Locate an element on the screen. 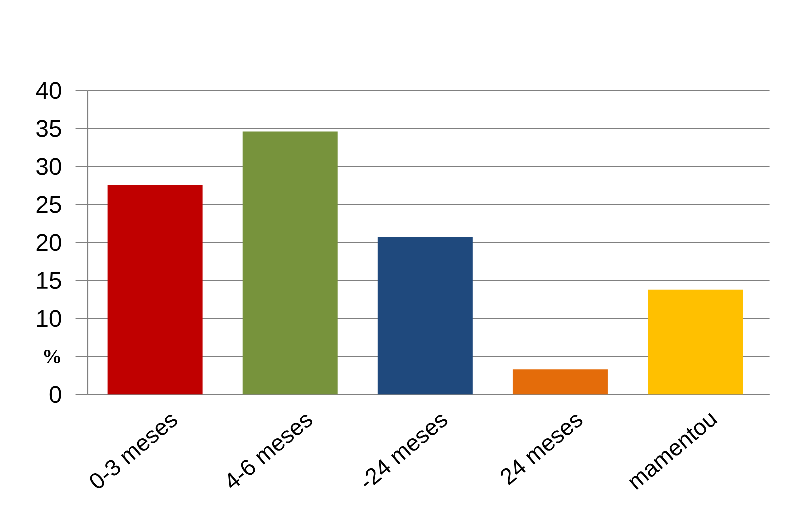 This screenshot has height=508, width=800. y-tick-label: 20 is located at coordinates (49, 243).